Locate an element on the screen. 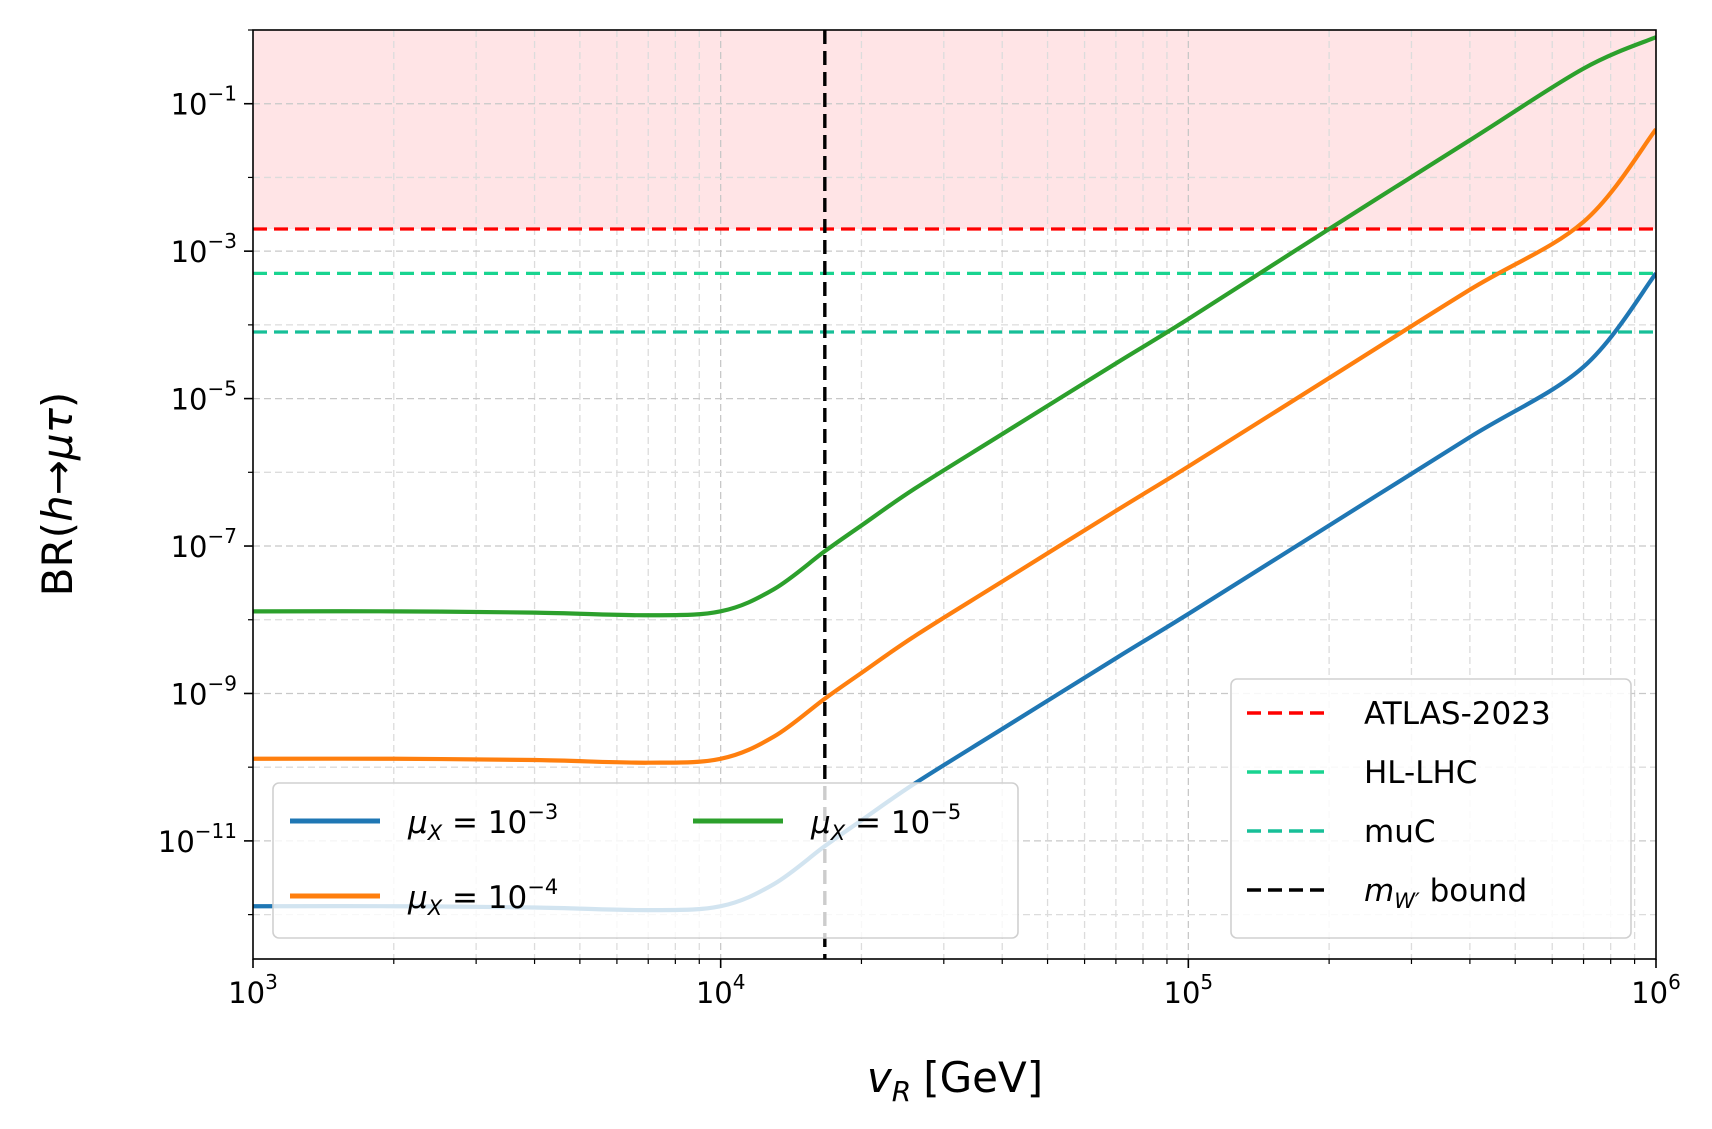  legend-series-label-3: μX = 10−5 is located at coordinates (885, 822).